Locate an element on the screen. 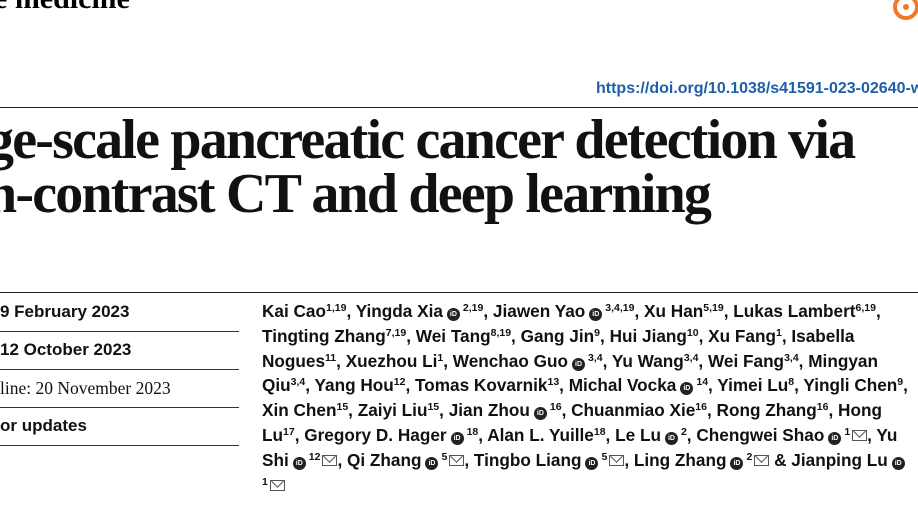 This screenshot has width=918, height=517. author: Jian Zhou iD16, is located at coordinates (507, 410).